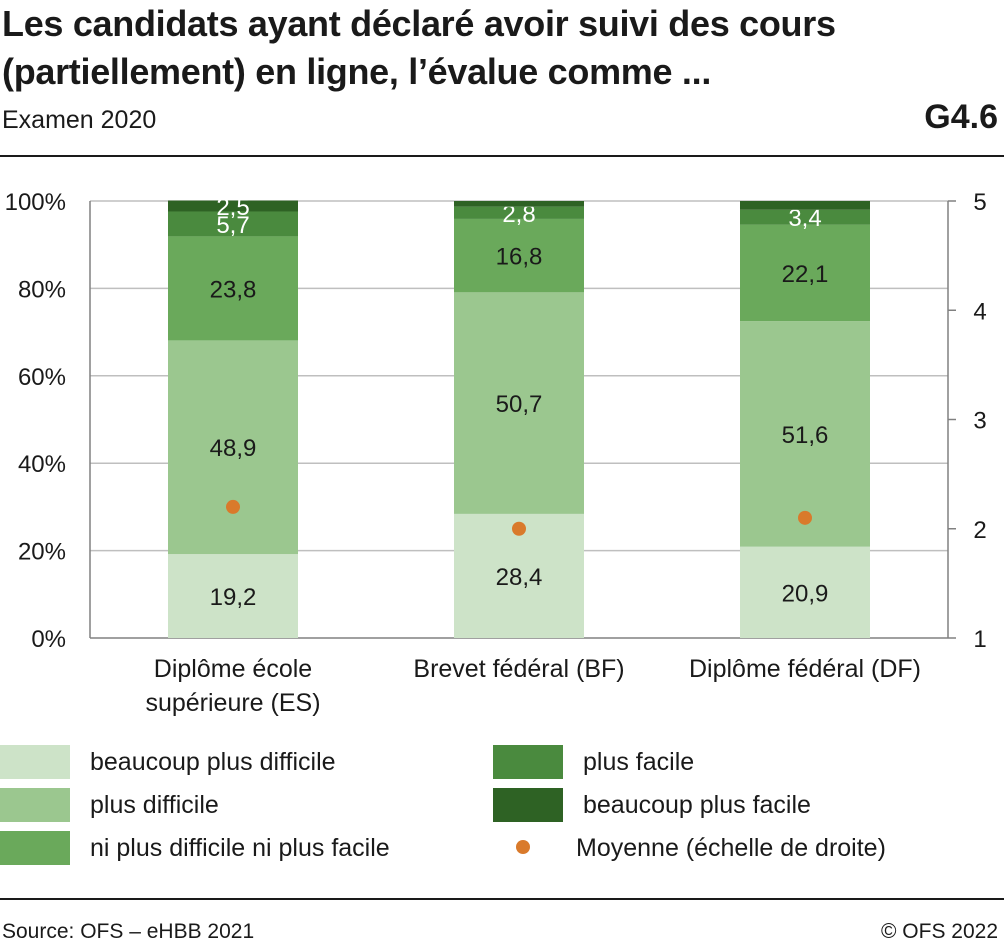 This screenshot has width=1004, height=948. Describe the element at coordinates (35, 805) in the screenshot. I see `legend-swatch-plus-difficile` at that location.